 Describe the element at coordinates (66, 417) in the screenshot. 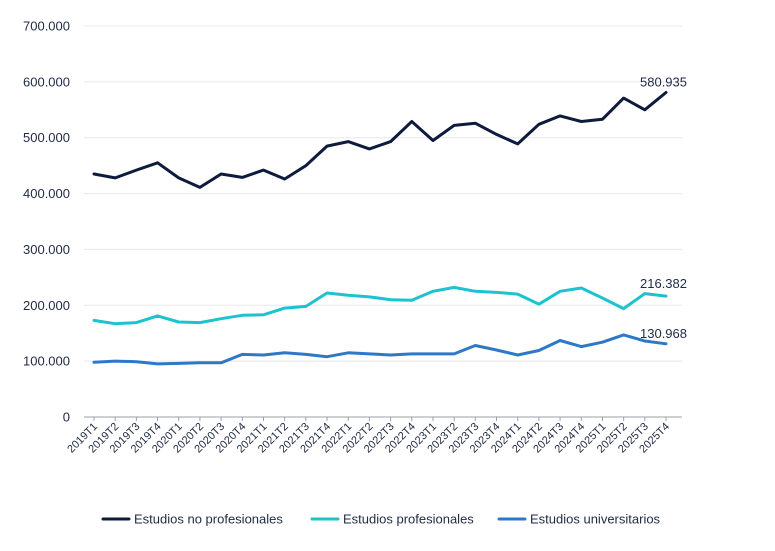

I see `y-tick-label: 0` at that location.